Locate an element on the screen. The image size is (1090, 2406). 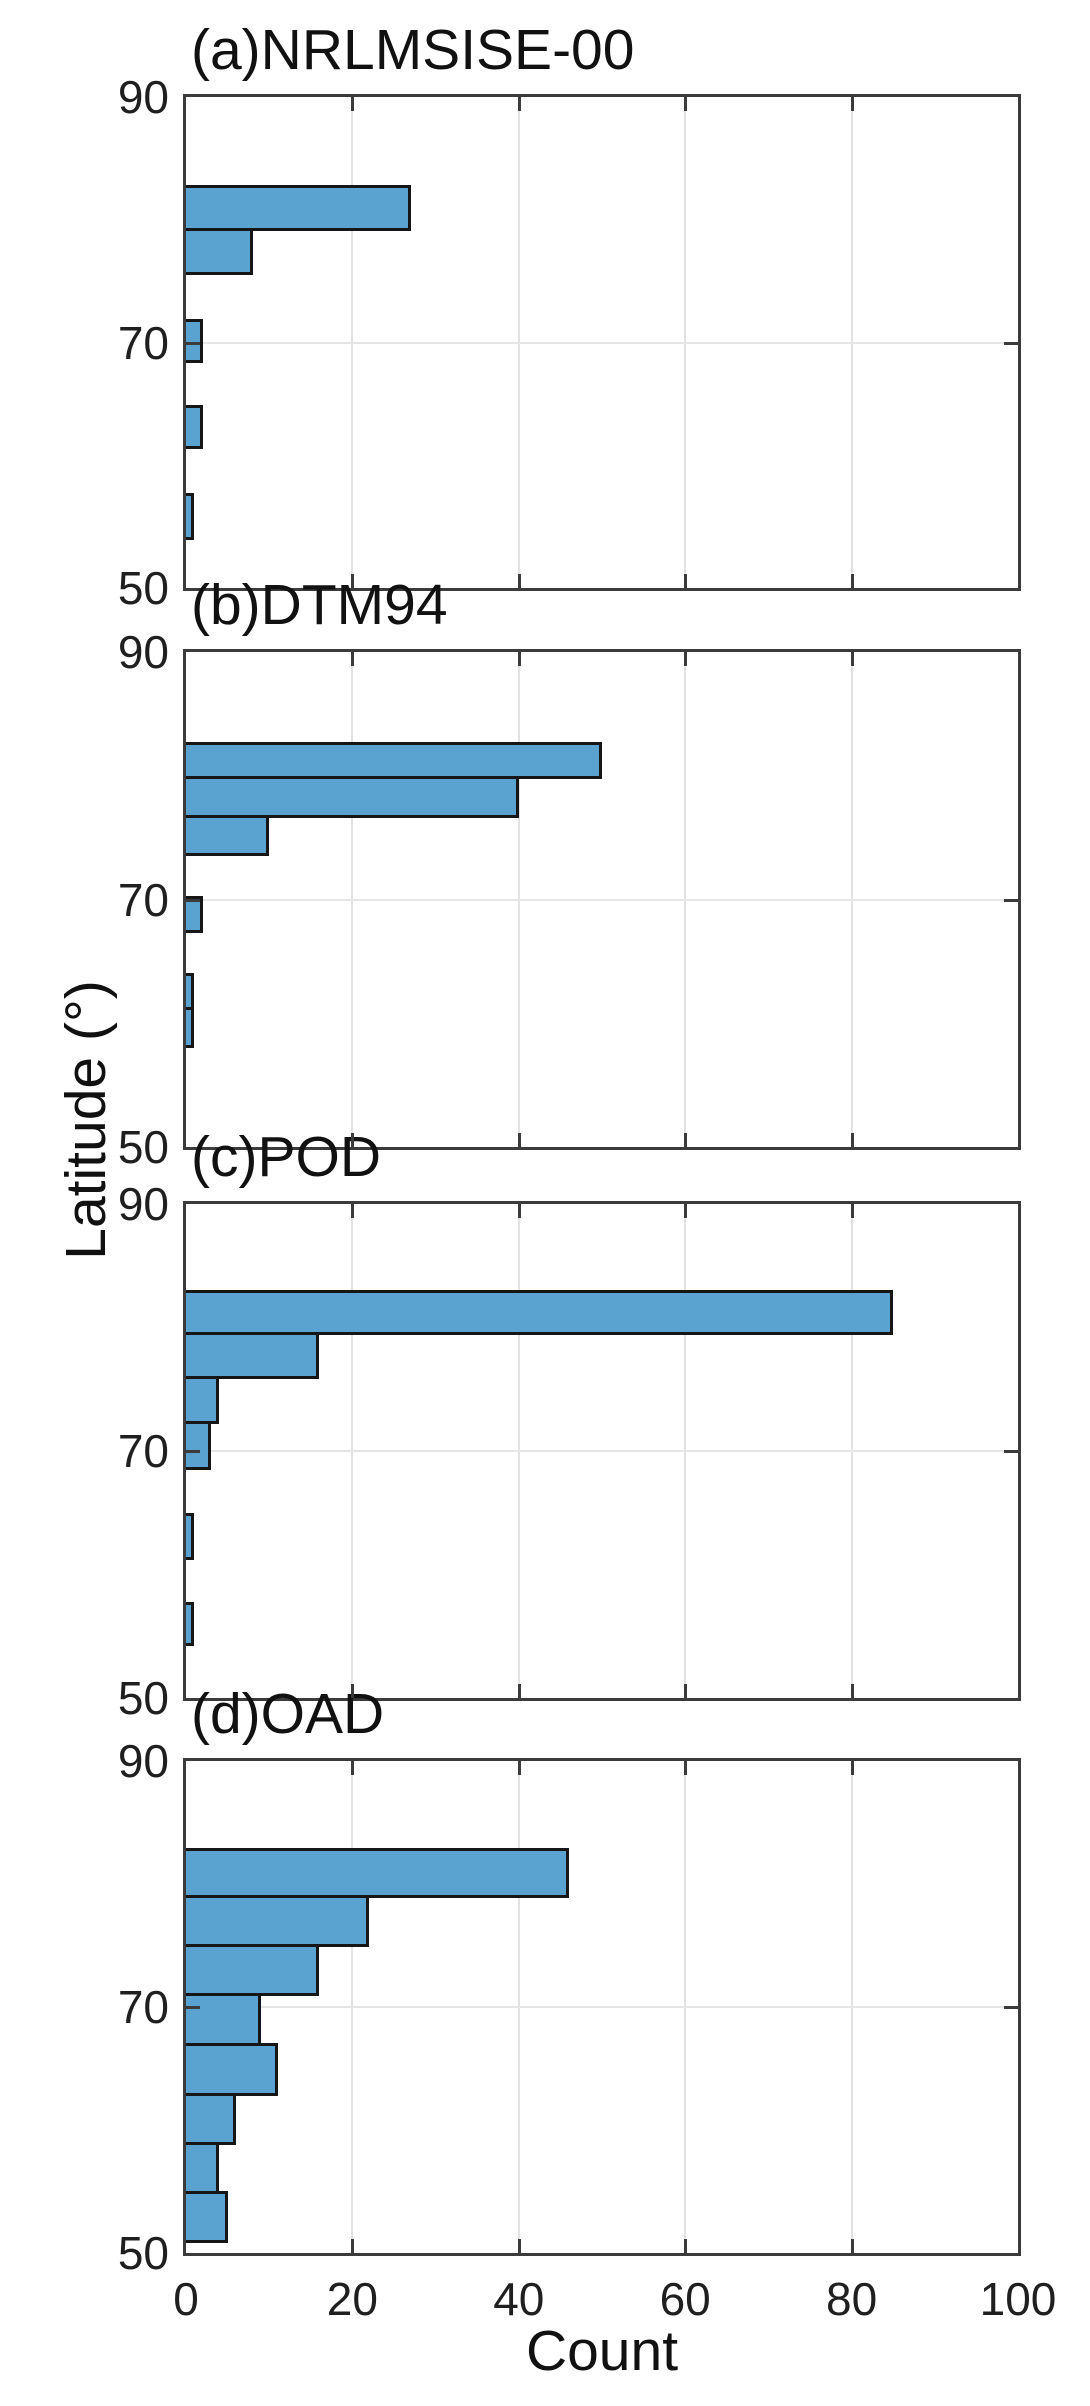
x-tick-label: 40 is located at coordinates (519, 2299).